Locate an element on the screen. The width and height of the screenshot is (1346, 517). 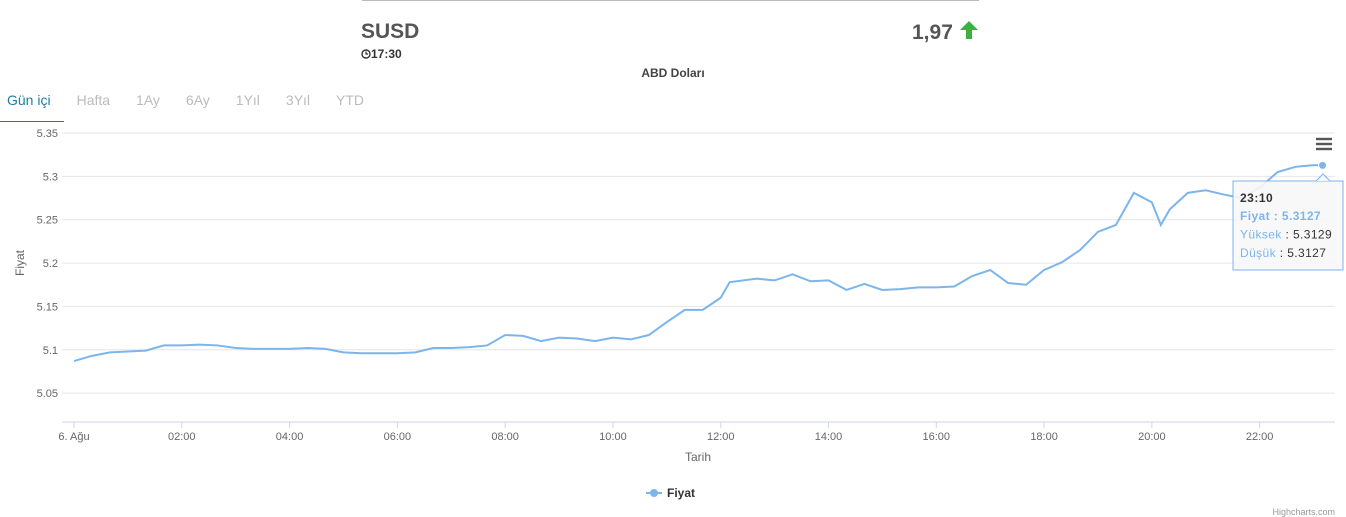
y-tick-label: 5.15 is located at coordinates (47, 307).